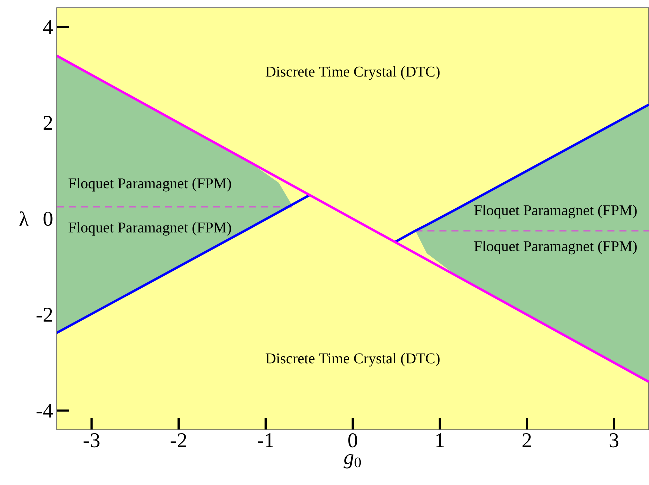 This screenshot has height=485, width=649. Describe the element at coordinates (440, 441) in the screenshot. I see `x-tick-label: 1` at that location.